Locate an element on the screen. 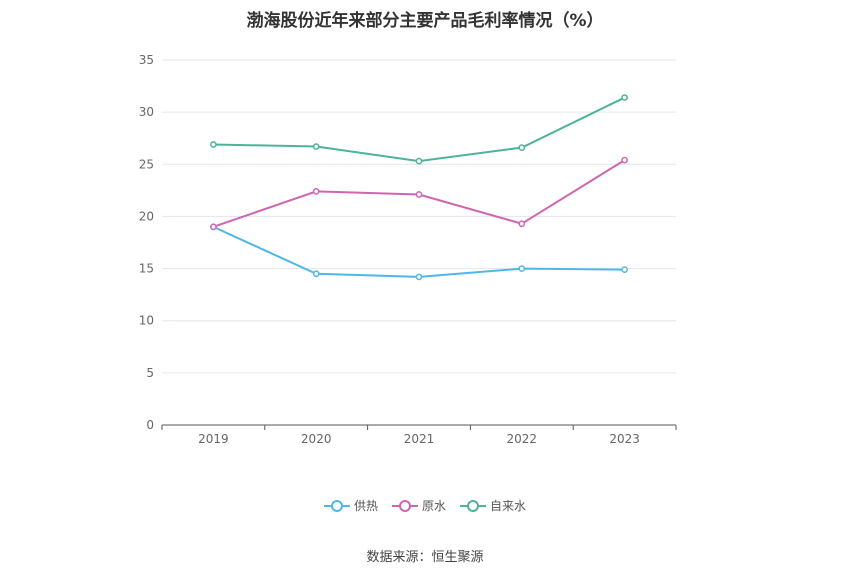 The width and height of the screenshot is (850, 575). x-tick-label: 2023 is located at coordinates (624, 439).